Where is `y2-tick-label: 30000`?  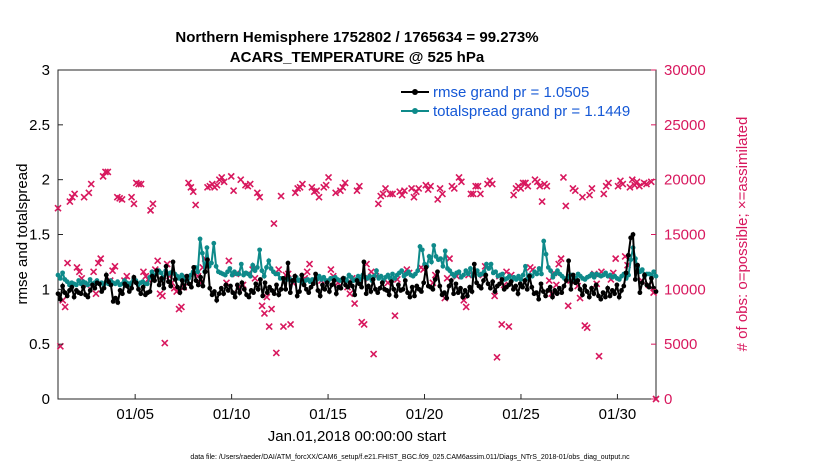 y2-tick-label: 30000 is located at coordinates (685, 70).